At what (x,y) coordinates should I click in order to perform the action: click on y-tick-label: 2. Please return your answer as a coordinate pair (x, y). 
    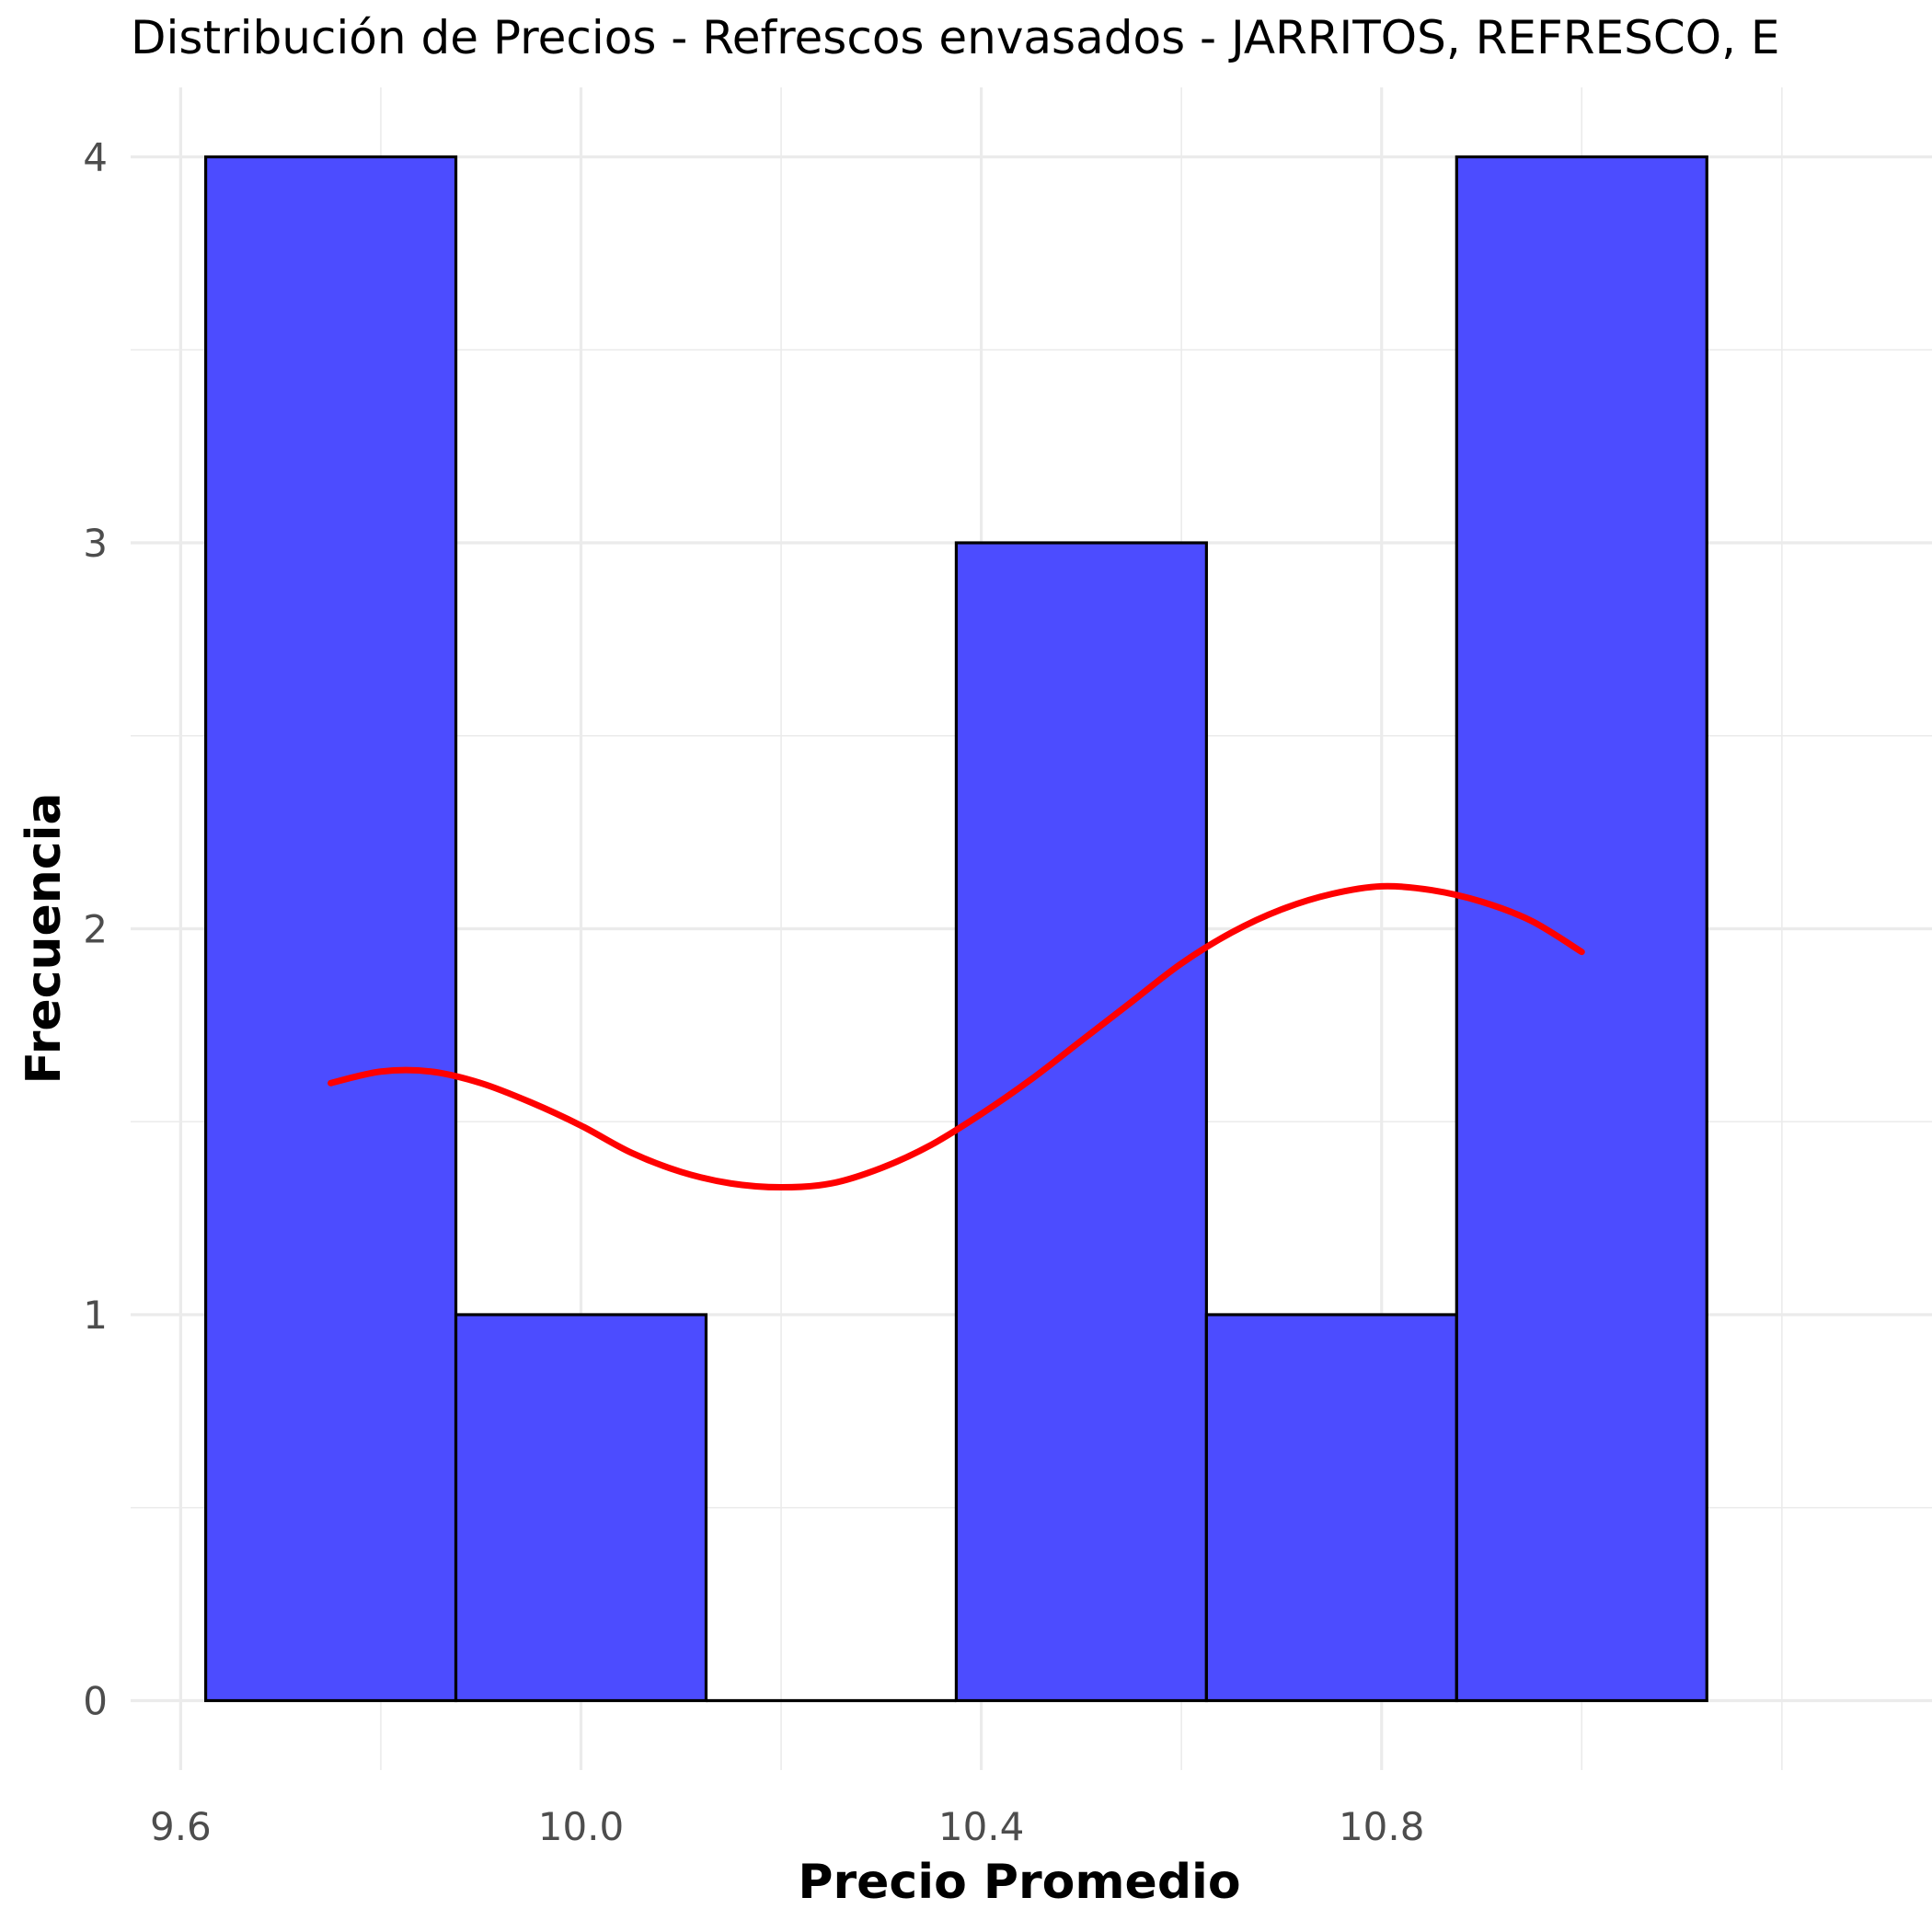
    Looking at the image, I should click on (95, 929).